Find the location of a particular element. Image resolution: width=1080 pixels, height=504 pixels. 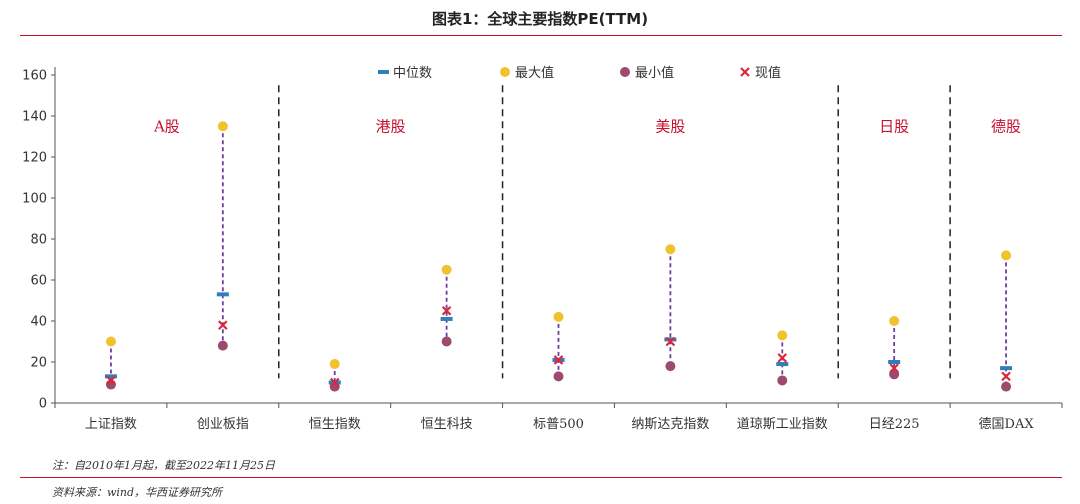

group-label: A股 is located at coordinates (166, 126).